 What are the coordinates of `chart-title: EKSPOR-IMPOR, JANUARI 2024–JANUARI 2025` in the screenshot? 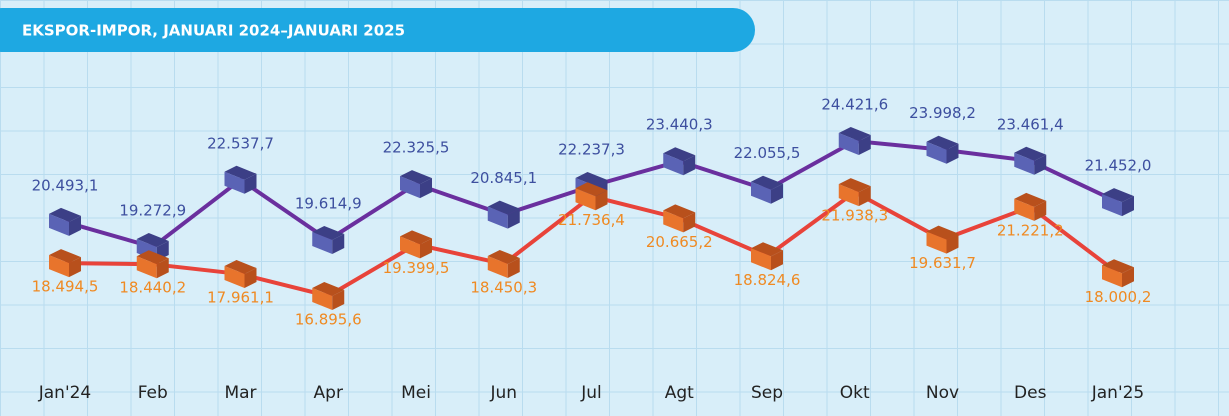 It's located at (213, 31).